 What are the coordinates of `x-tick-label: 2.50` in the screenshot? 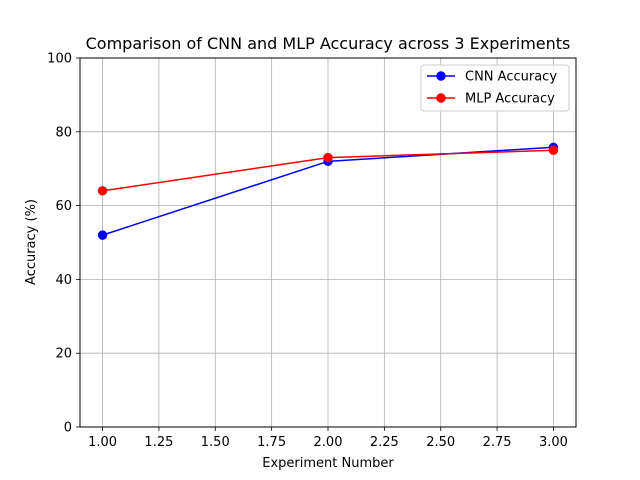 It's located at (440, 442).